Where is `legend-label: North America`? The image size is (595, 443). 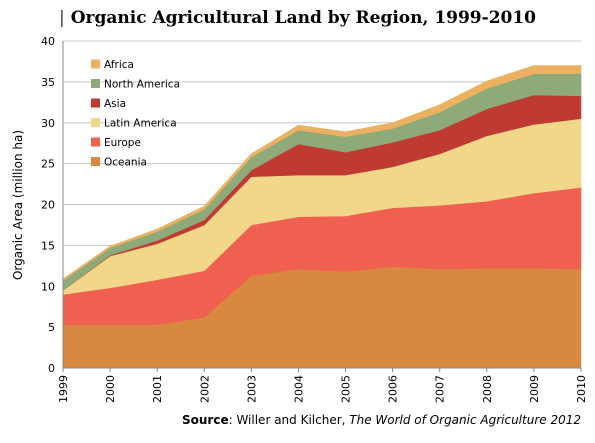 legend-label: North America is located at coordinates (142, 85).